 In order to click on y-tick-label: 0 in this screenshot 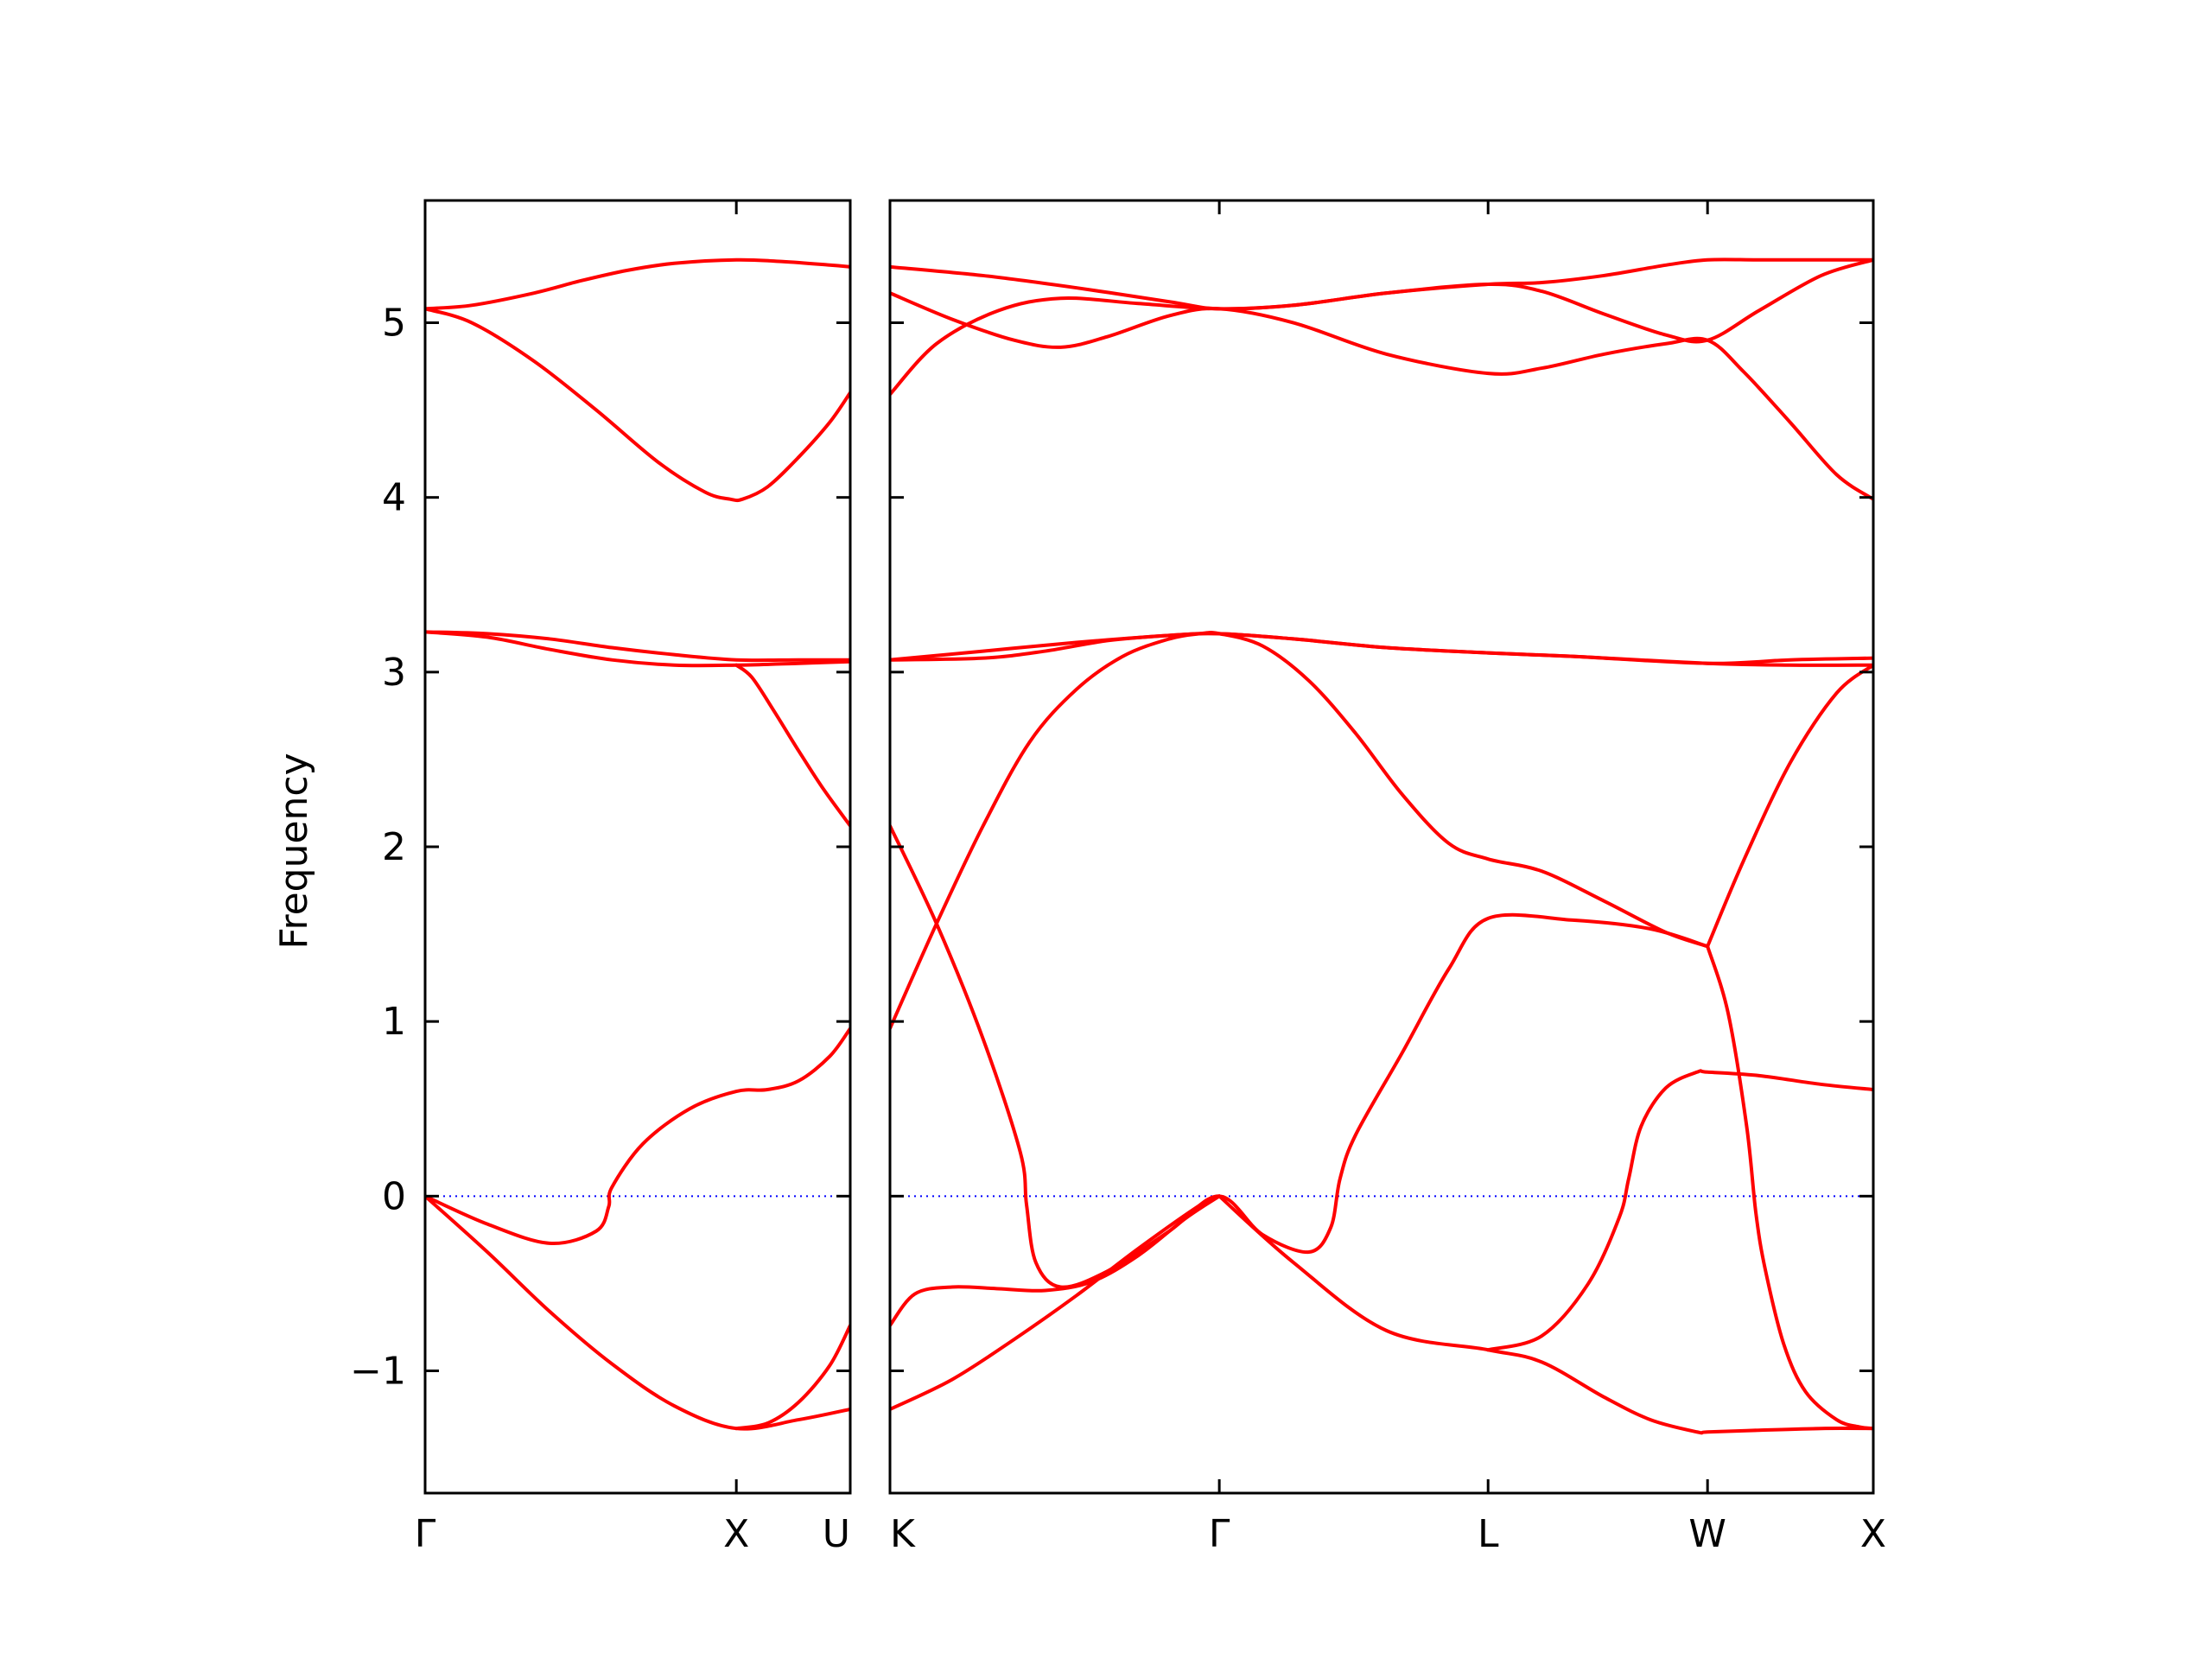, I will do `click(394, 1196)`.